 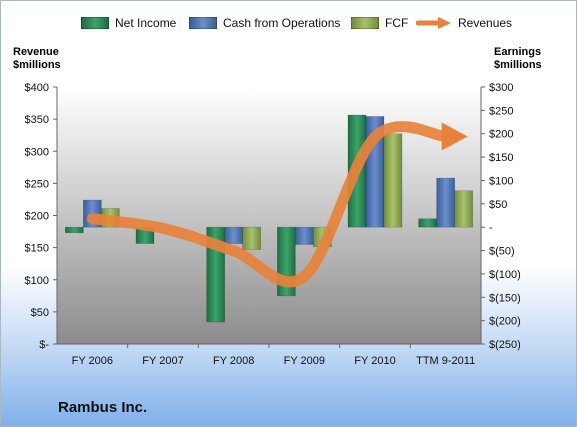 What do you see at coordinates (37, 217) in the screenshot?
I see `left-tick-label: $200` at bounding box center [37, 217].